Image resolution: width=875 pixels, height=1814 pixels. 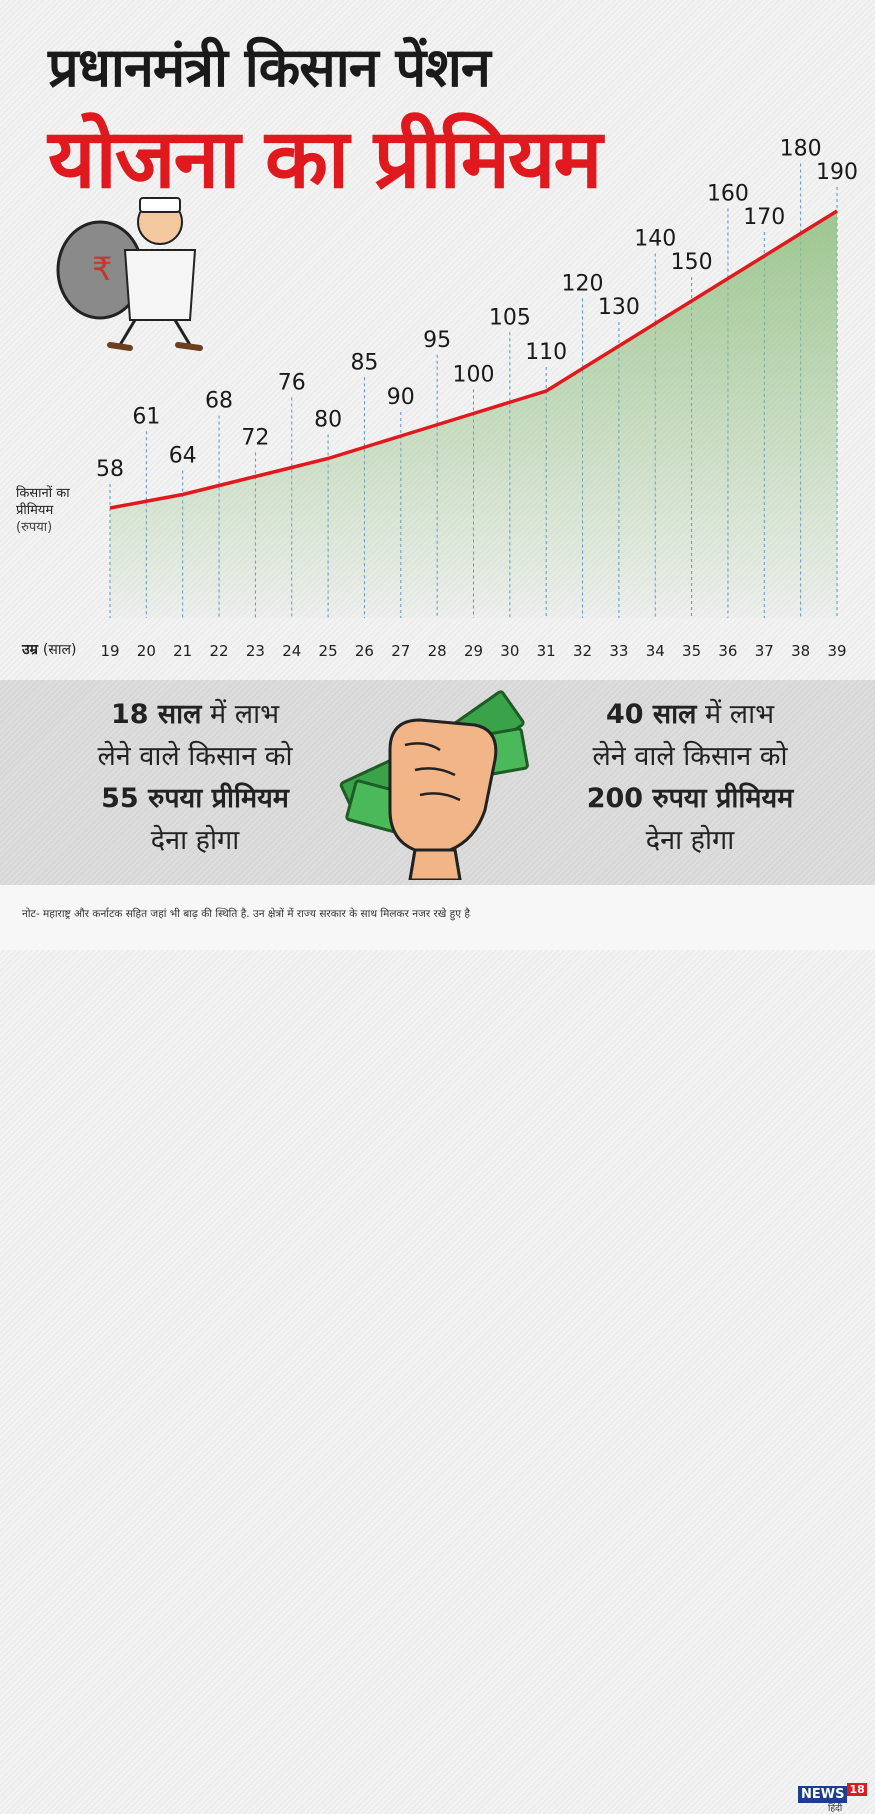 What do you see at coordinates (364, 651) in the screenshot?
I see `x-tick-label: 26` at bounding box center [364, 651].